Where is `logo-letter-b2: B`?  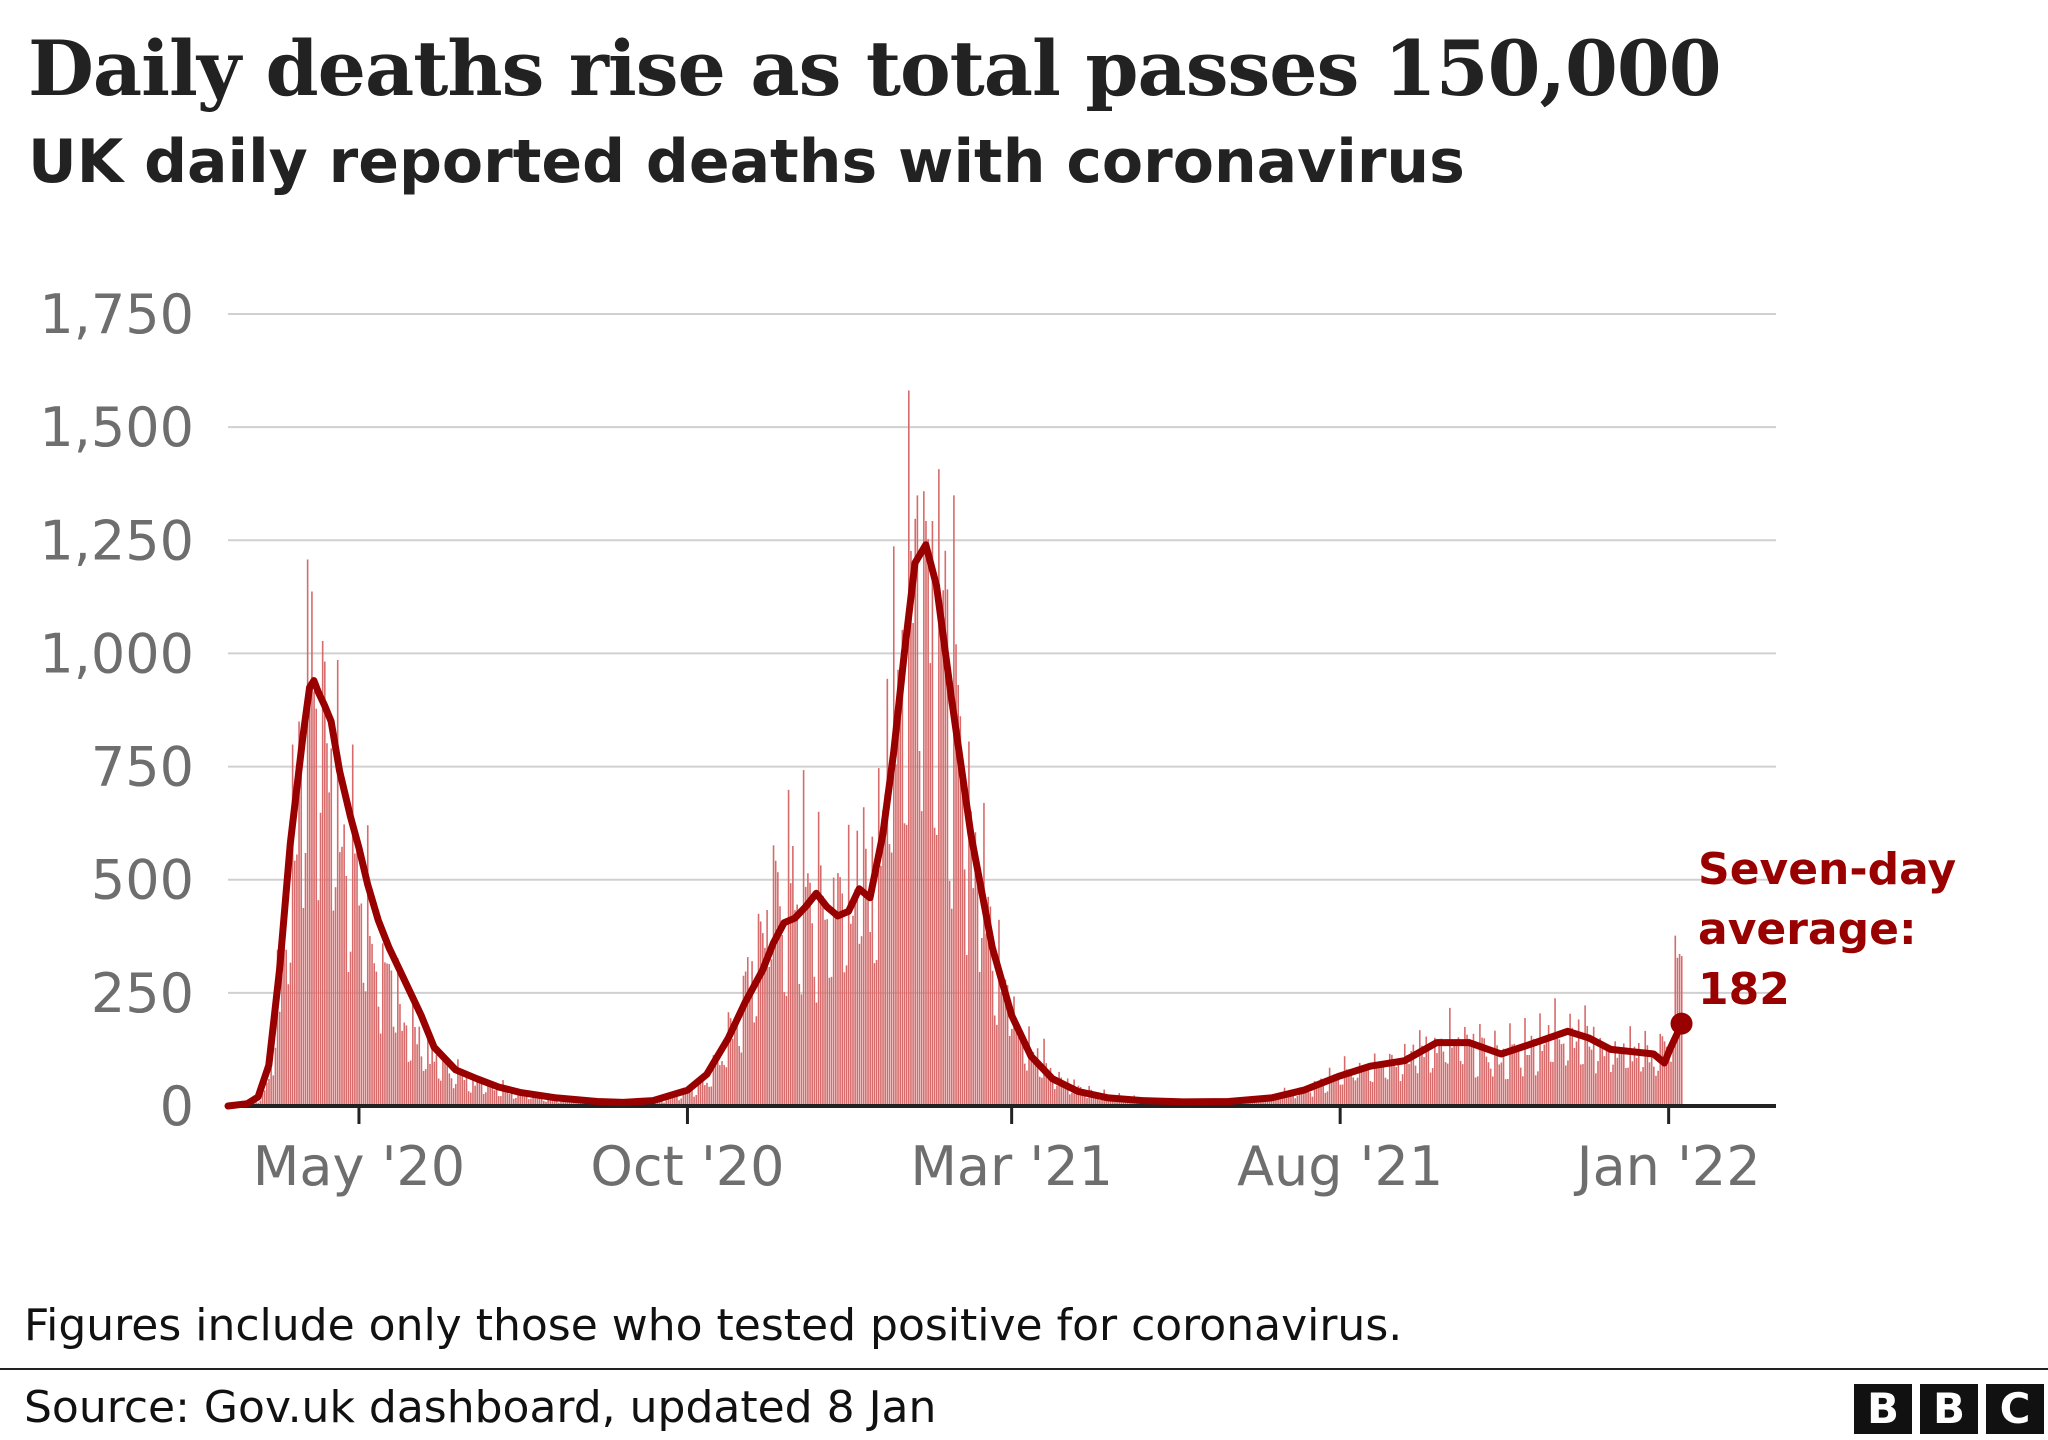 logo-letter-b2: B is located at coordinates (1949, 1409).